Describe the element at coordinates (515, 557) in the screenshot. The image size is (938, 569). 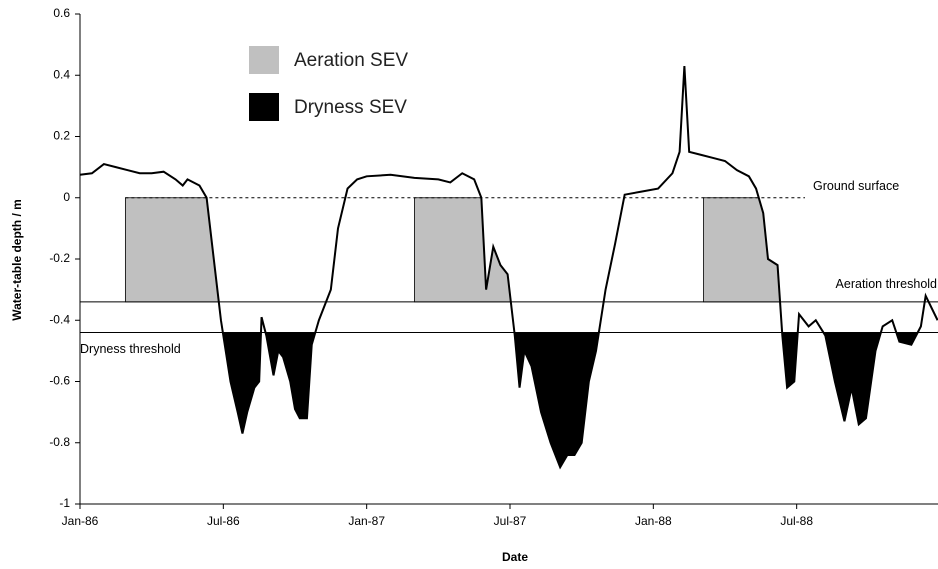
I see `x-axis-label: Date` at that location.